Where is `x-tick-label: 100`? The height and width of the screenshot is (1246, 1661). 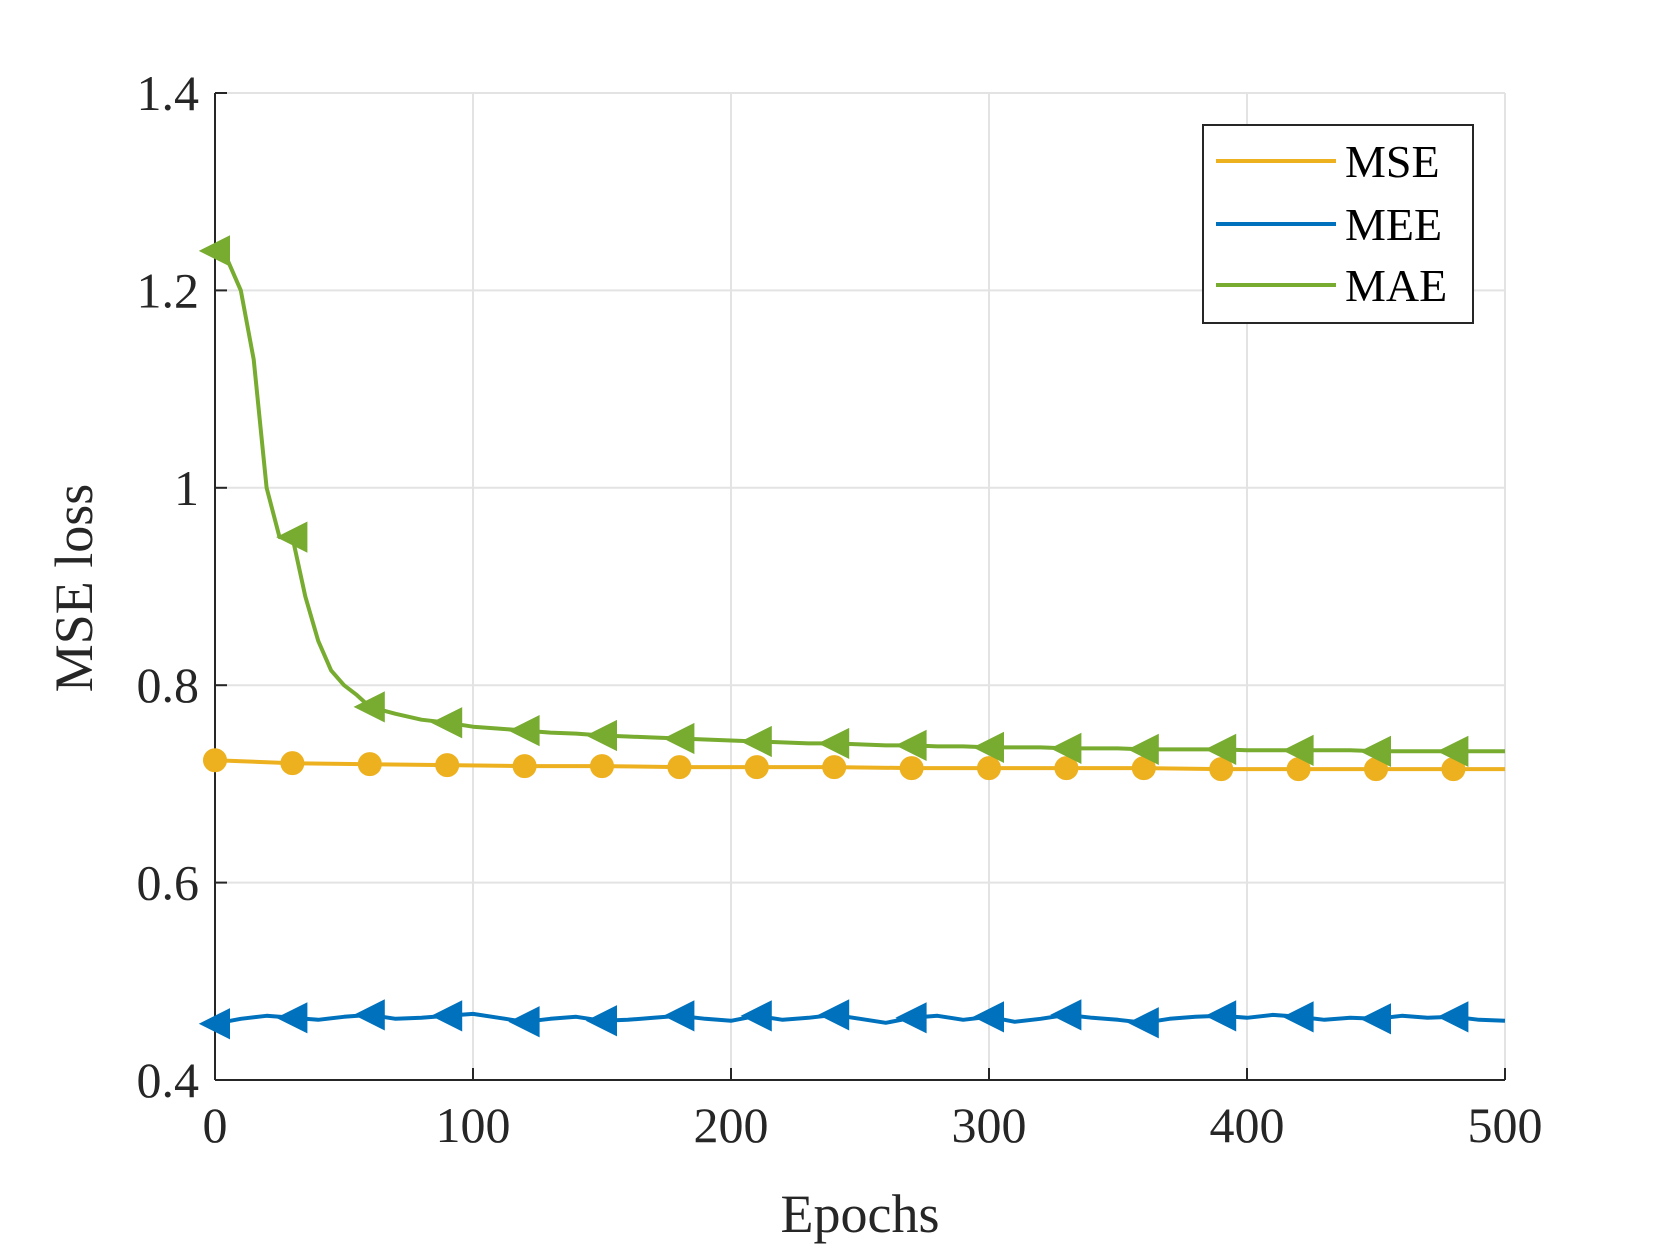
x-tick-label: 100 is located at coordinates (473, 1125).